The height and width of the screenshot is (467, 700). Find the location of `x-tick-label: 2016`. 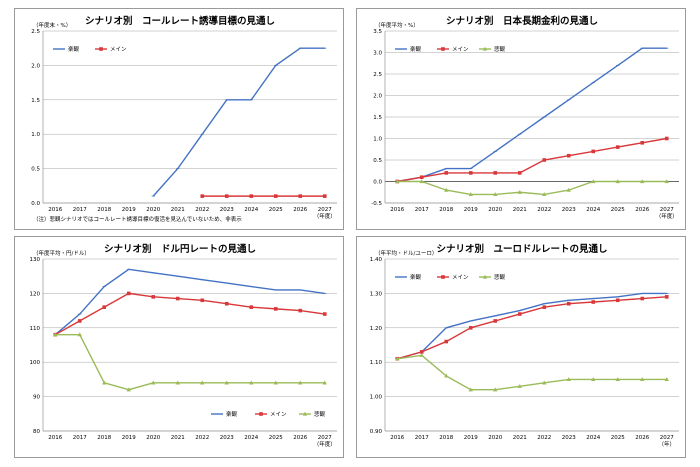

x-tick-label: 2016 is located at coordinates (397, 438).